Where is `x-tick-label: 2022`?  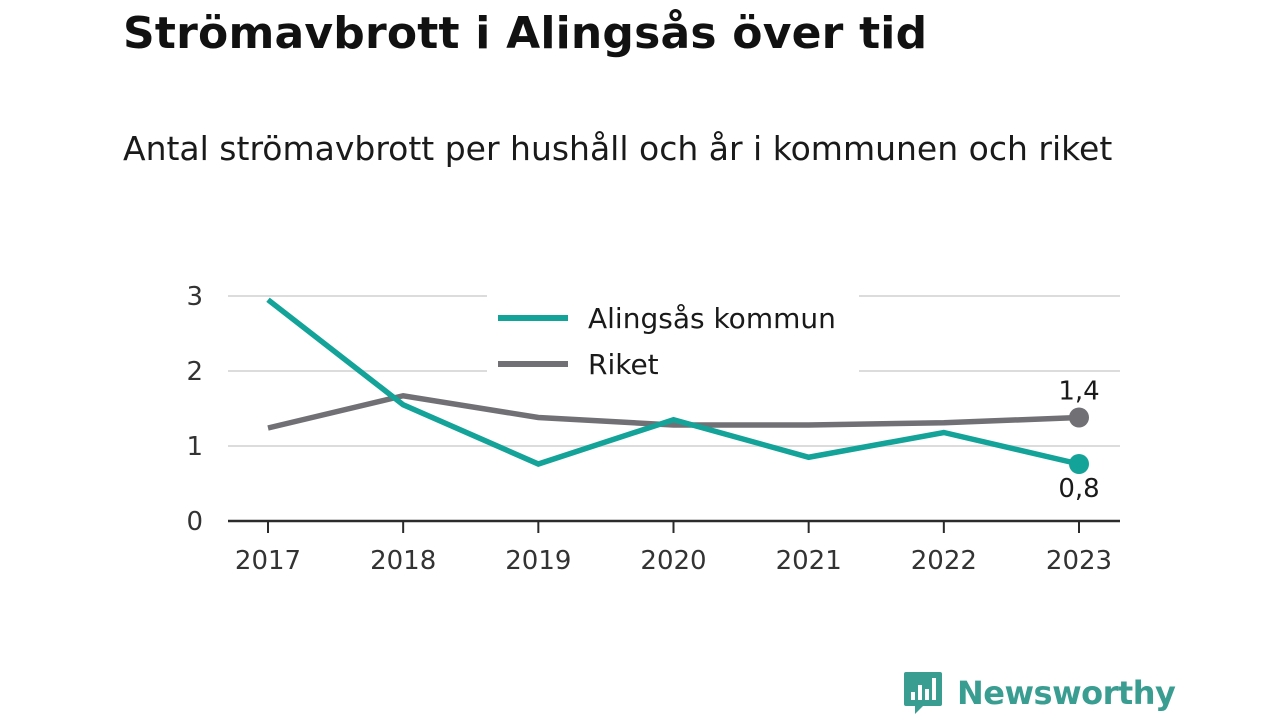 x-tick-label: 2022 is located at coordinates (944, 561).